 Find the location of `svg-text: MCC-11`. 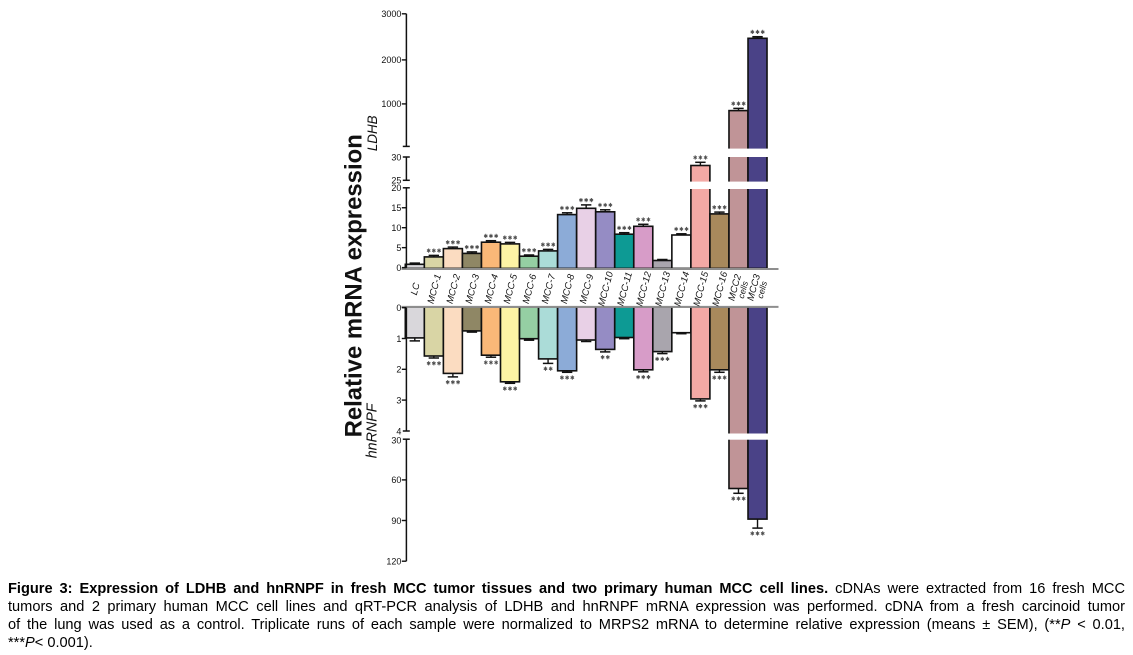

svg-text: MCC-11 is located at coordinates (625, 289).